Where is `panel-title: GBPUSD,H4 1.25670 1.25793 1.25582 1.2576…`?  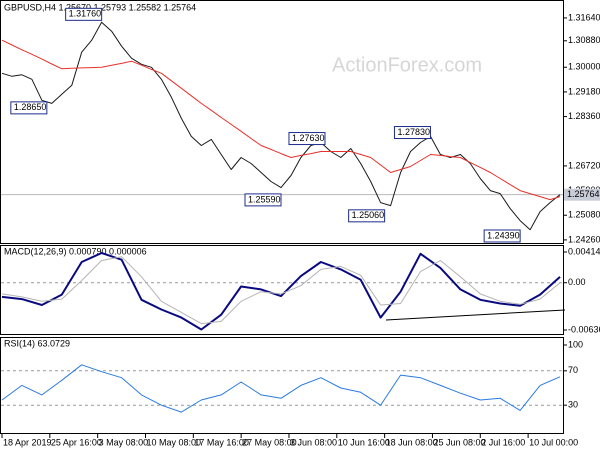
panel-title: GBPUSD,H4 1.25670 1.25793 1.25582 1.2576… is located at coordinates (100, 7).